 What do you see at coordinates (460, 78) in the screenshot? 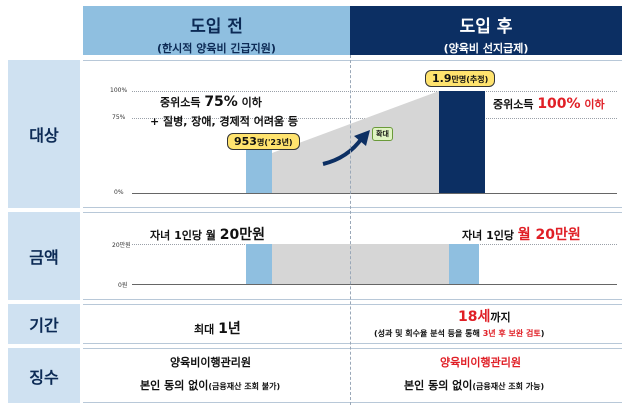
I see `badge-after-count: 1.9만명(추정)` at bounding box center [460, 78].